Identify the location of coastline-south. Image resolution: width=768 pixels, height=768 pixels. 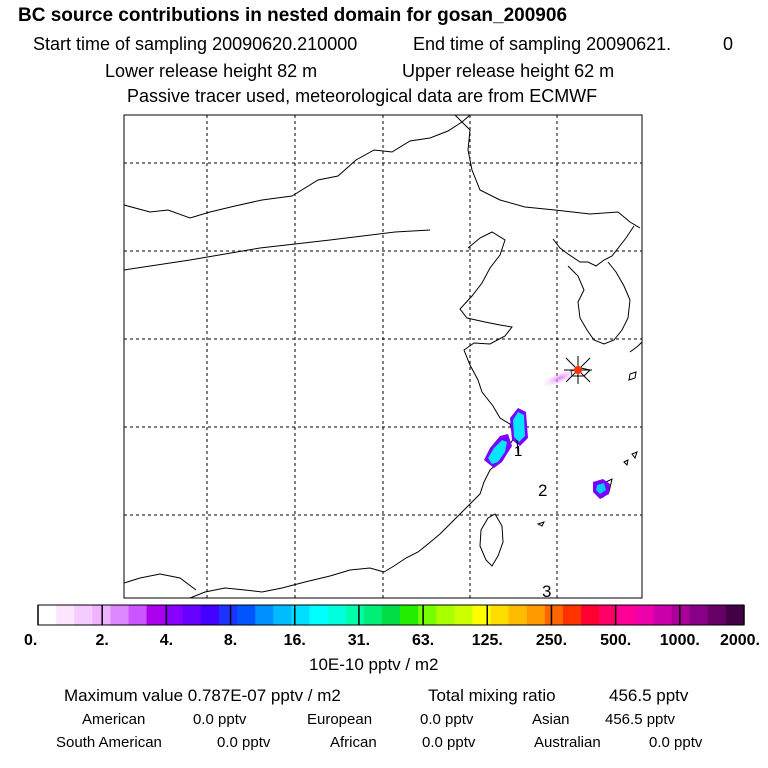
(287, 582).